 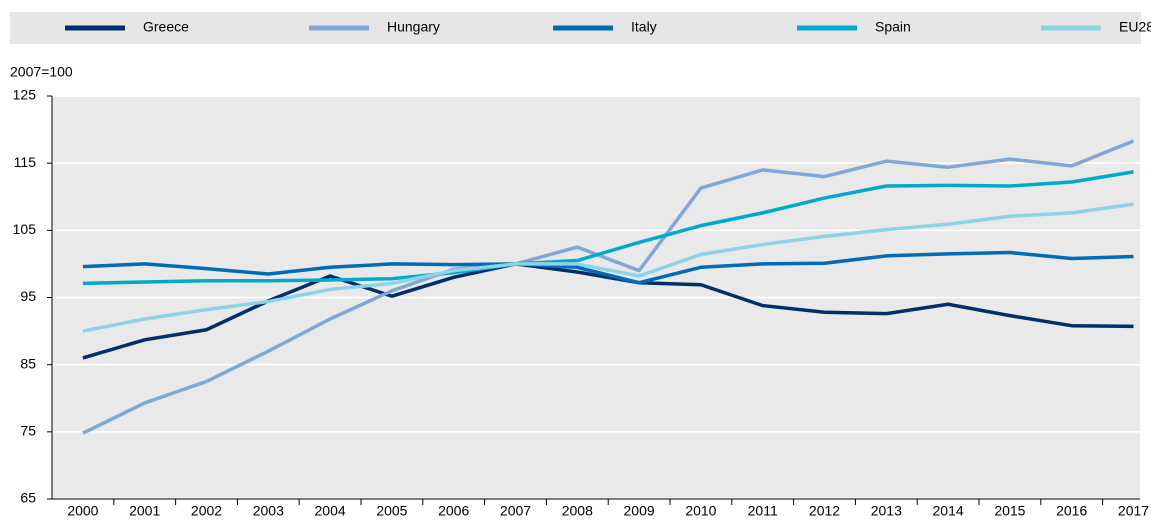 What do you see at coordinates (144, 511) in the screenshot?
I see `x-tick-label: 2001` at bounding box center [144, 511].